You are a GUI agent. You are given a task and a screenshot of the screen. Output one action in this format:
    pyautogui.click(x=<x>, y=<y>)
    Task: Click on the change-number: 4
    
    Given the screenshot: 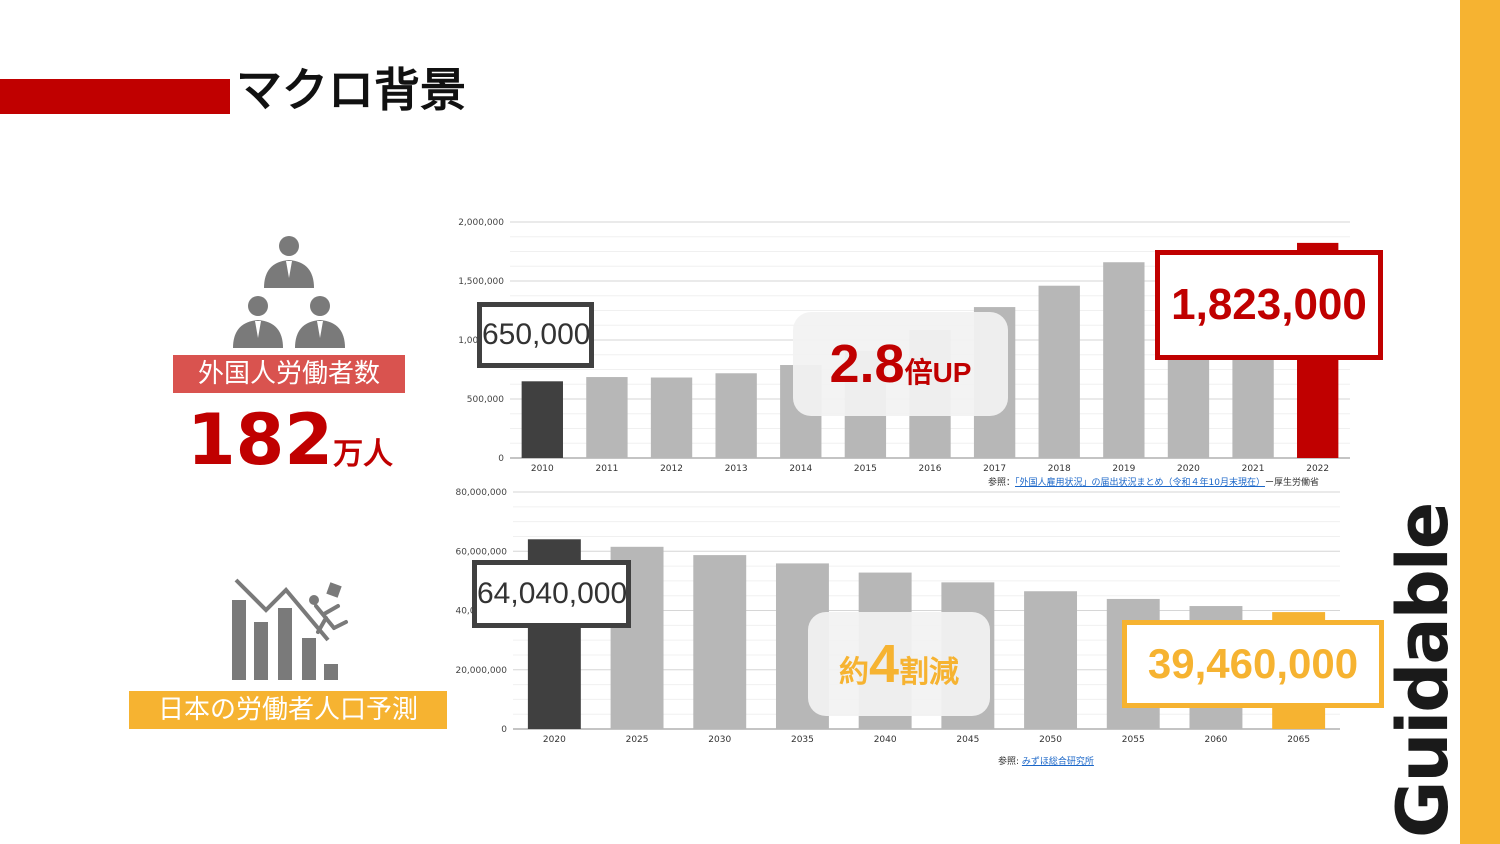 What is the action you would take?
    pyautogui.click(x=884, y=664)
    